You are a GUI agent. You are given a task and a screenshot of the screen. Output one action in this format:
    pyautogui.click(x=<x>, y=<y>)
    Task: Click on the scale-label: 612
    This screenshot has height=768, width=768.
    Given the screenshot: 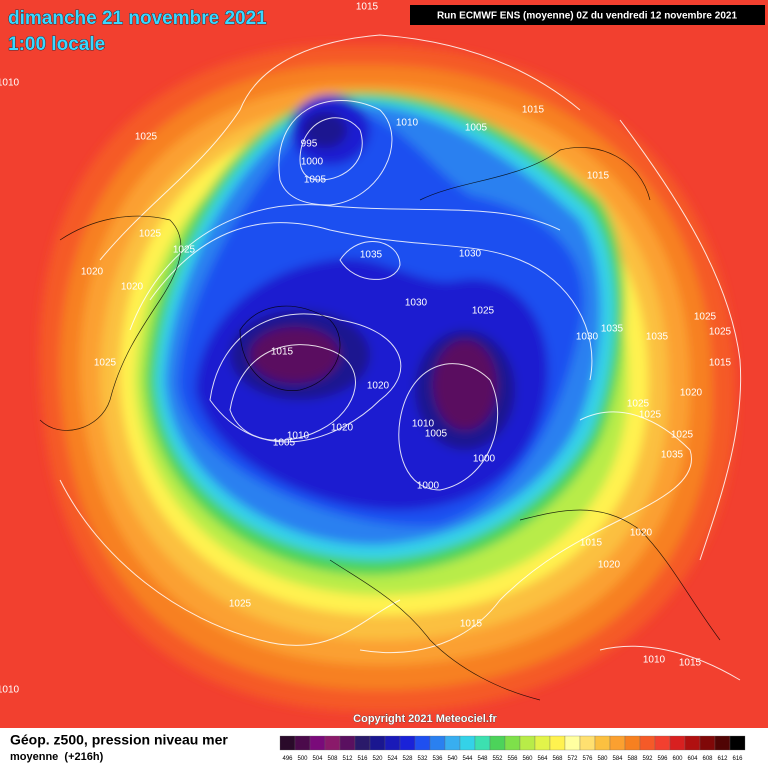 What is the action you would take?
    pyautogui.click(x=722, y=759)
    